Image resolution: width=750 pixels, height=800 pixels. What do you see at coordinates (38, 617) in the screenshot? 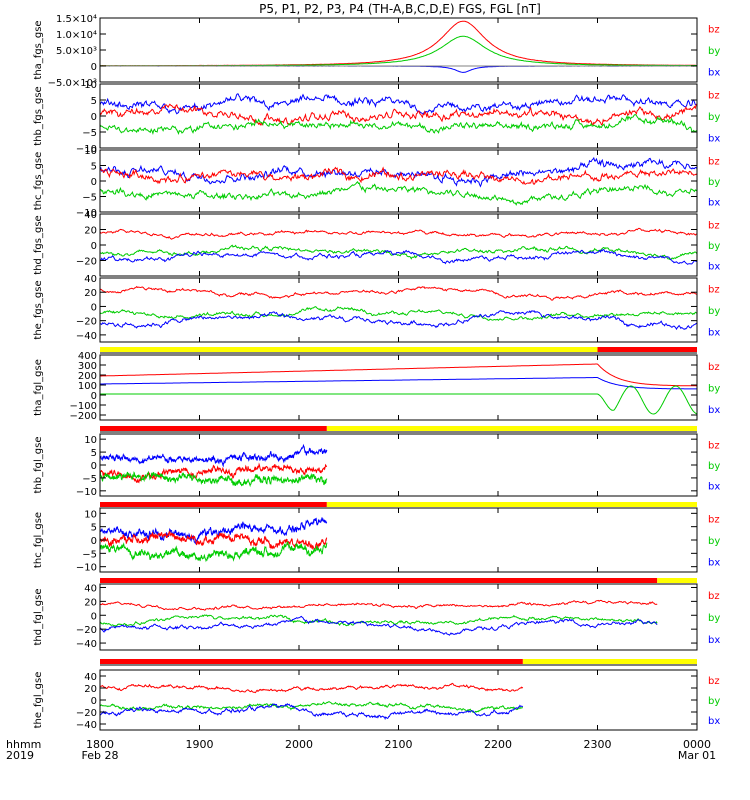
I see `y-axis-label: thd_fgl_gse` at bounding box center [38, 617].